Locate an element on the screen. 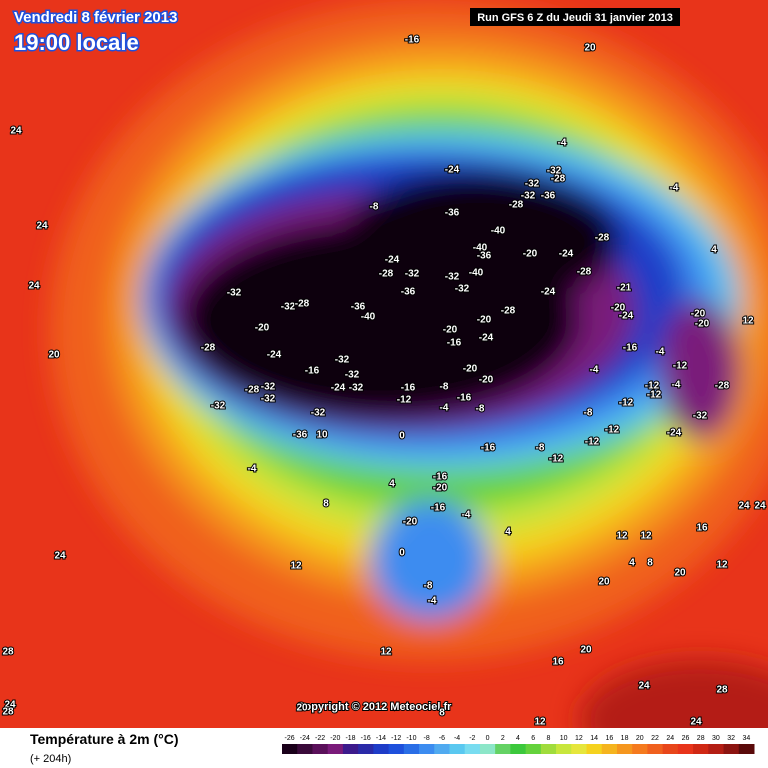 This screenshot has width=768, height=768. temperature-label: 16 is located at coordinates (702, 528).